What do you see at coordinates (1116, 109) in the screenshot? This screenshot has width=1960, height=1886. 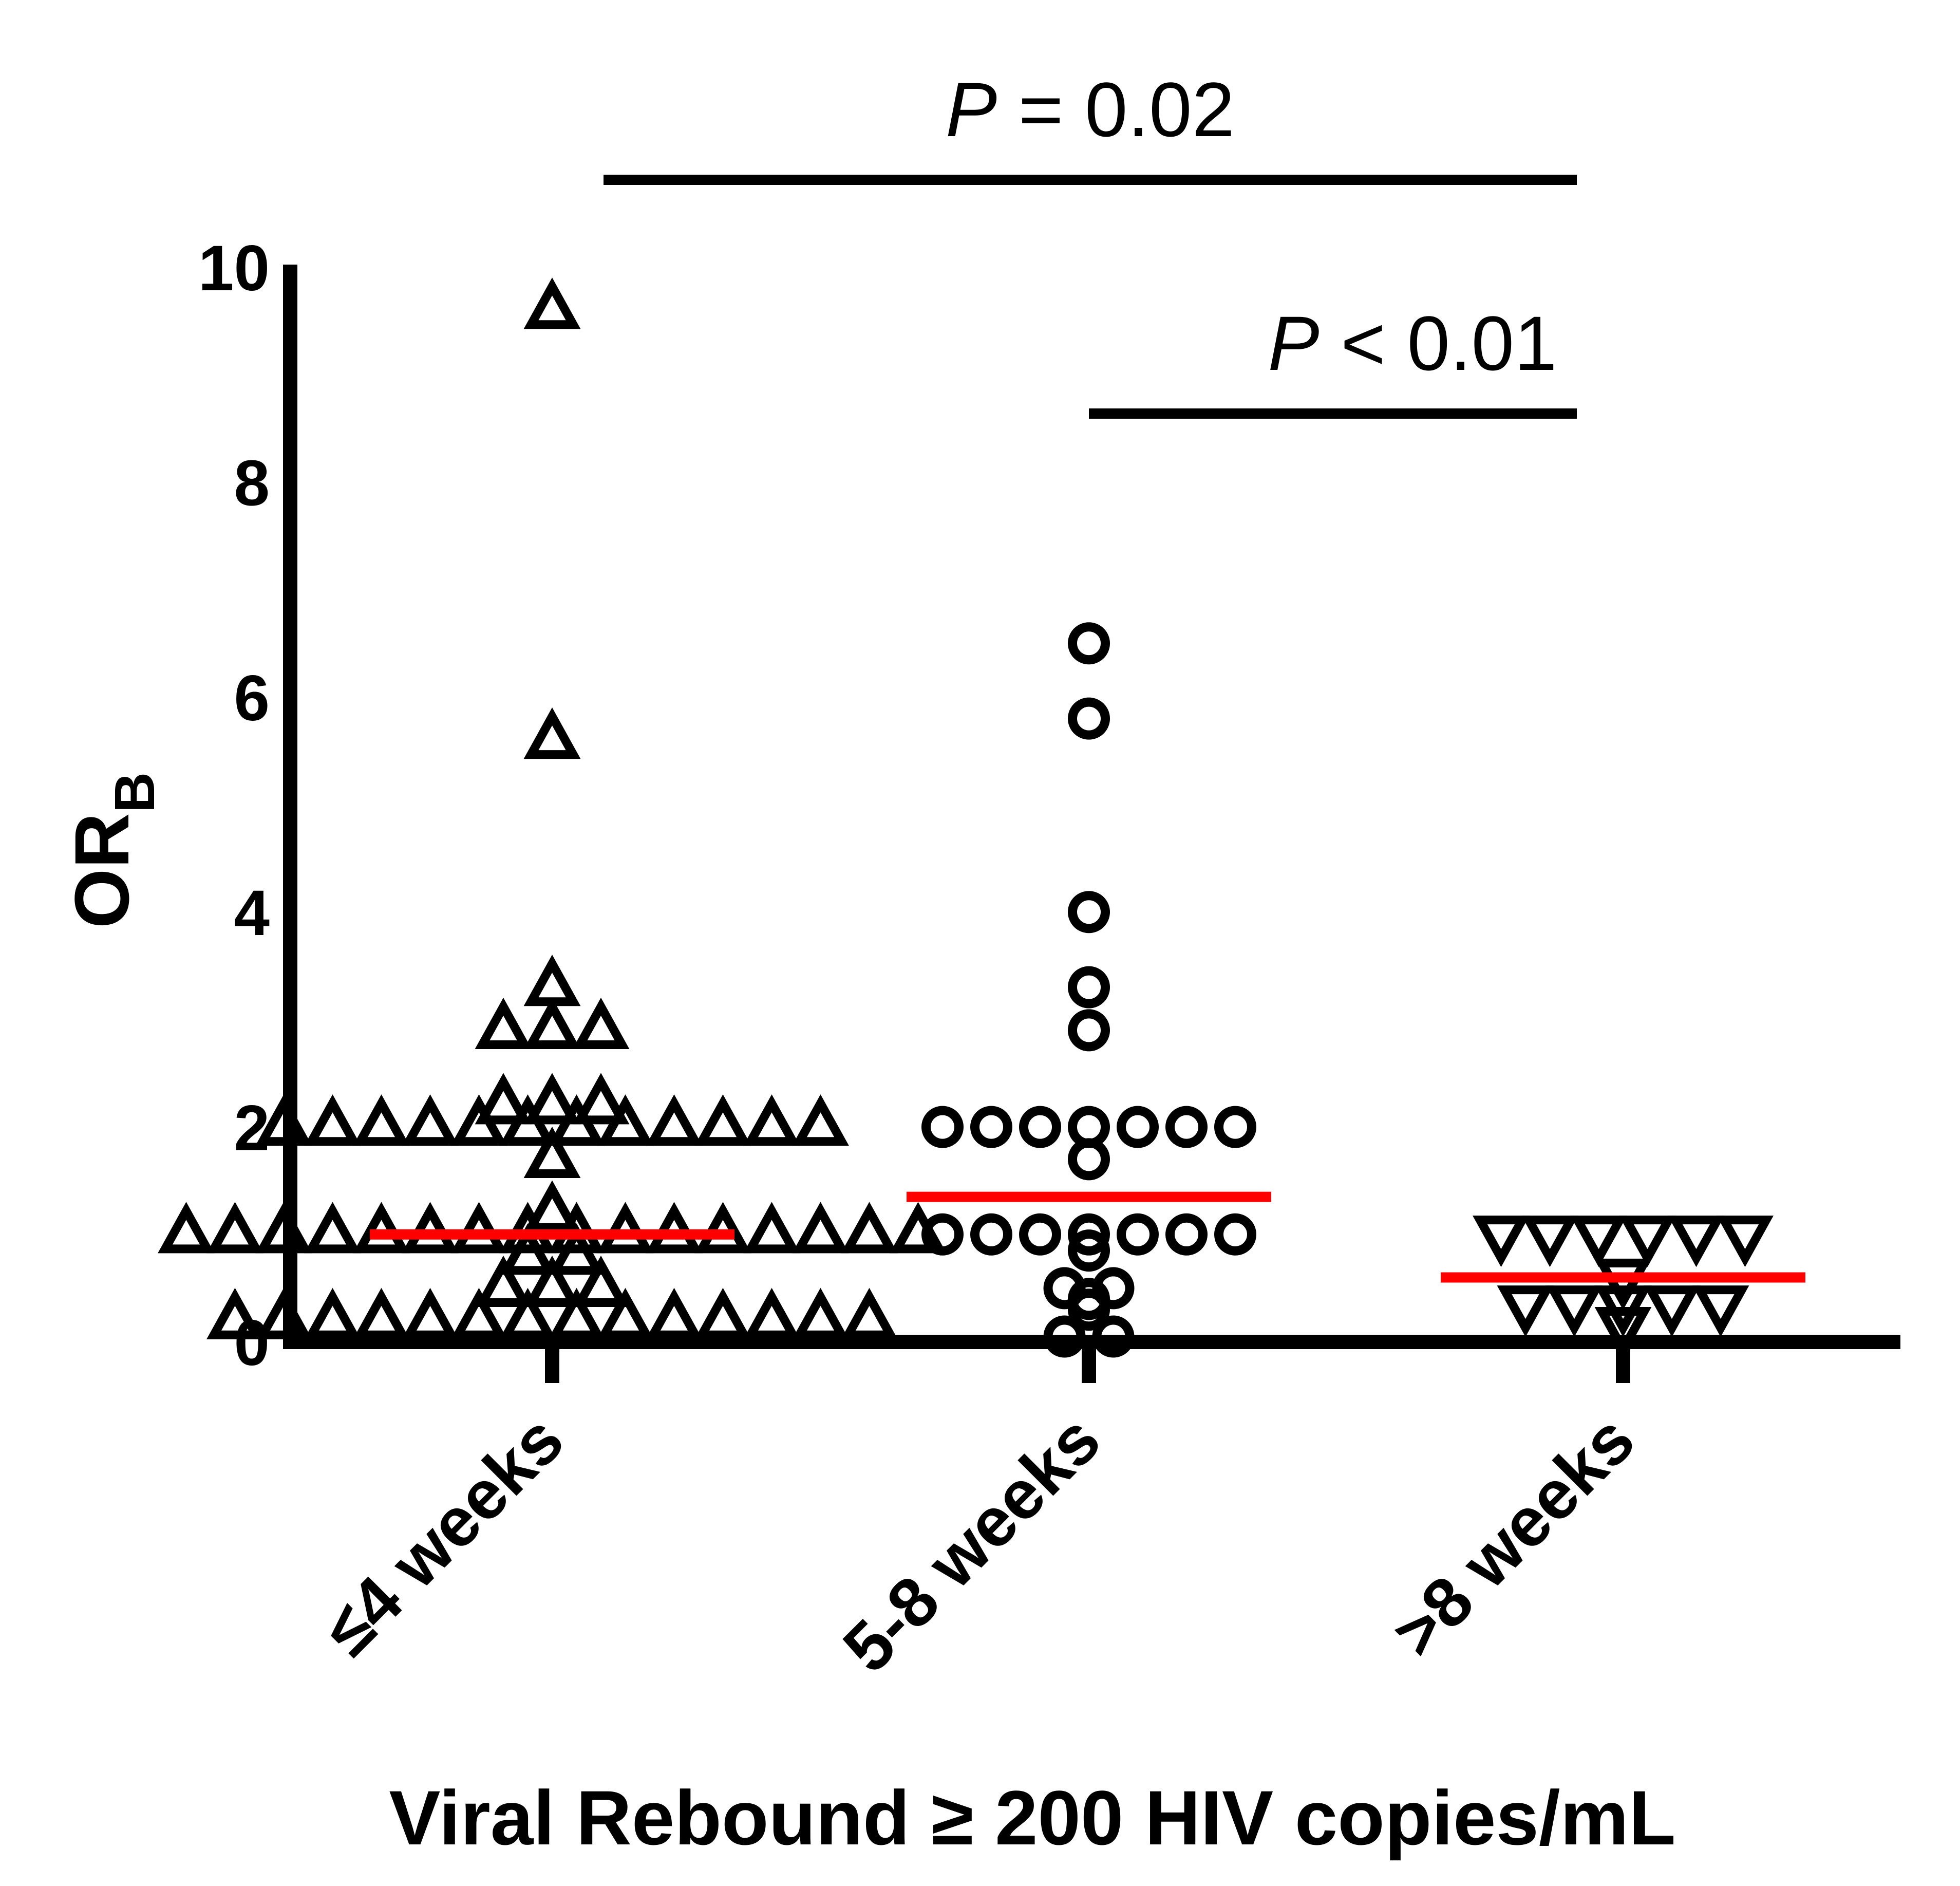 I see `p-value-text: = 0.02` at bounding box center [1116, 109].